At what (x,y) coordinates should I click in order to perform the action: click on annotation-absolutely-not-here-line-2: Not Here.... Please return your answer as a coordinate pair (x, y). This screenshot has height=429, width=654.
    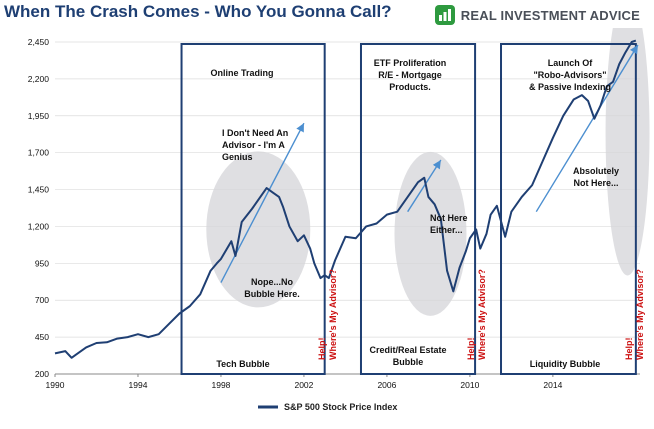
    Looking at the image, I should click on (595, 183).